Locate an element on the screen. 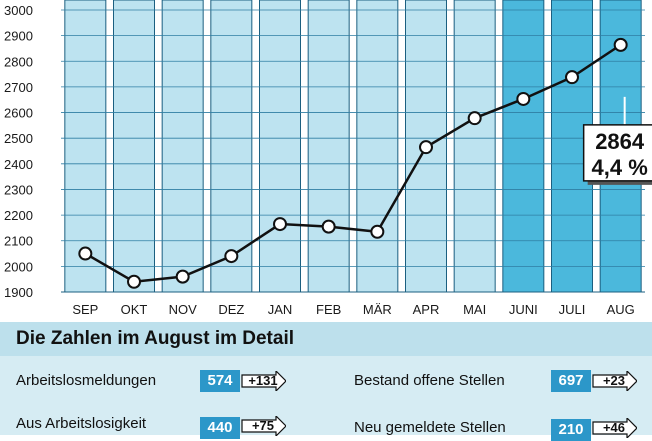 The height and width of the screenshot is (441, 652). x-tick-label: AUG is located at coordinates (621, 309).